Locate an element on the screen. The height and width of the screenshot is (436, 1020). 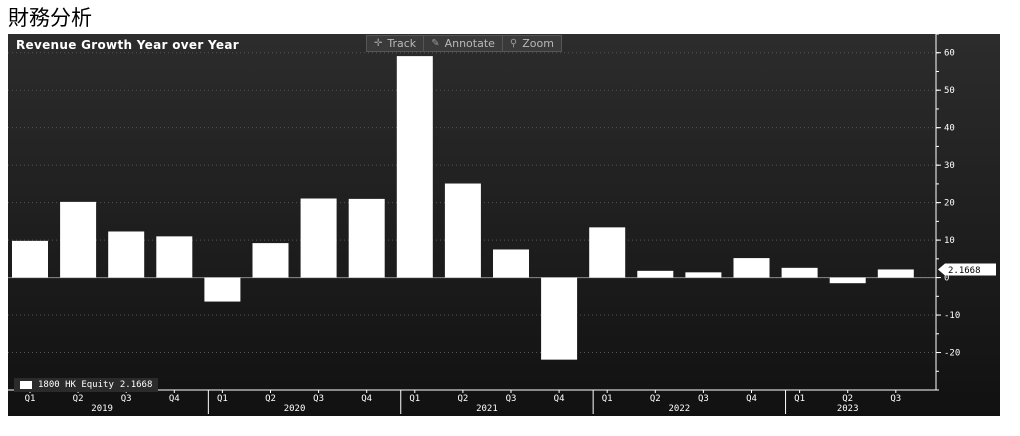
last-value-label: 2.1668 is located at coordinates (964, 271).